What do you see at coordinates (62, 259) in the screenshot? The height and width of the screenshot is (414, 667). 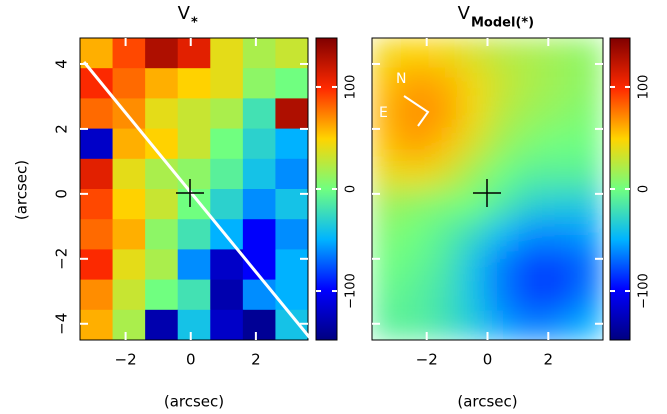 I see `y-tick-label: −2` at bounding box center [62, 259].